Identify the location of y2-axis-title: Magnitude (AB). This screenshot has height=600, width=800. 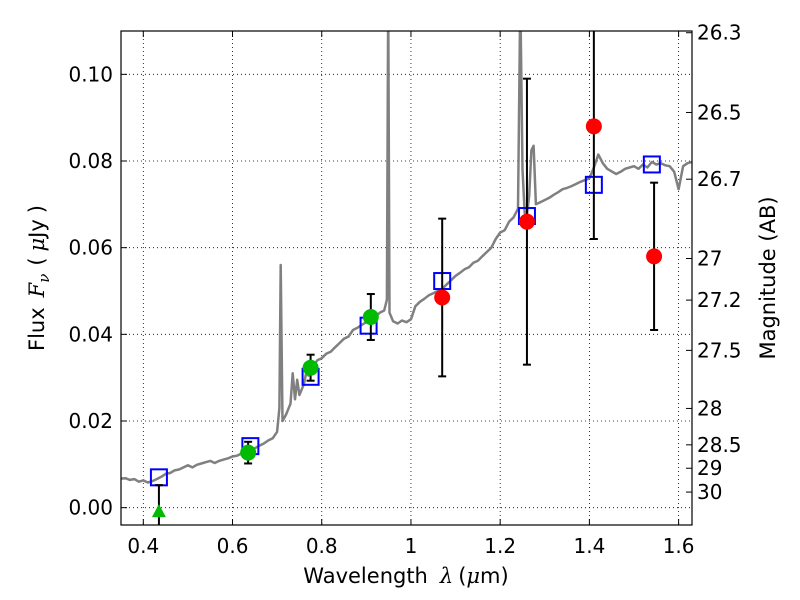
(768, 277).